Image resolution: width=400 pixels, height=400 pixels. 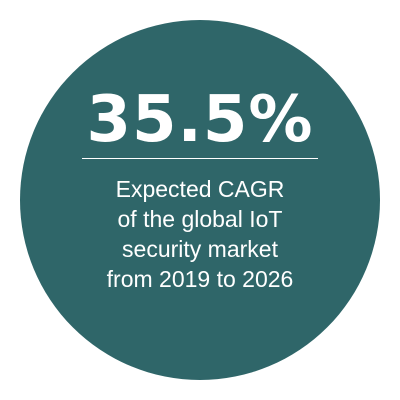 What do you see at coordinates (200, 158) in the screenshot?
I see `divider-line` at bounding box center [200, 158].